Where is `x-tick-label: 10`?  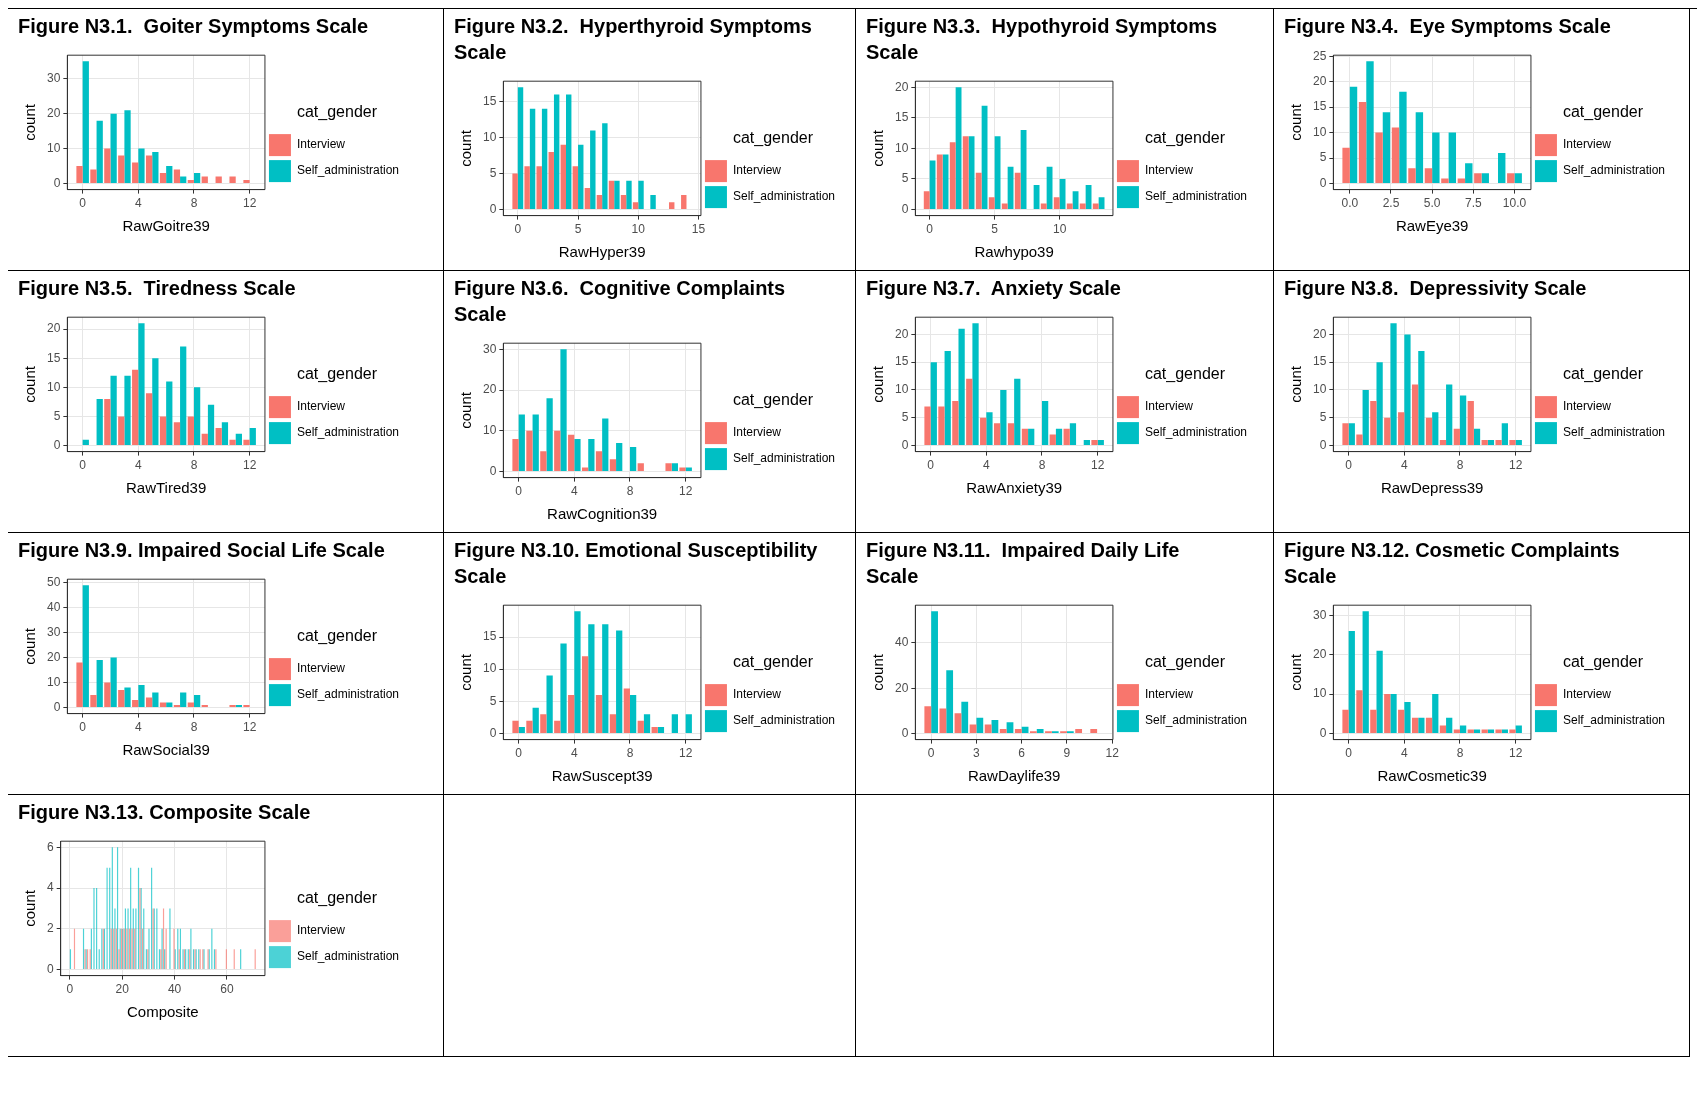
x-tick-label: 10 is located at coordinates (1059, 229).